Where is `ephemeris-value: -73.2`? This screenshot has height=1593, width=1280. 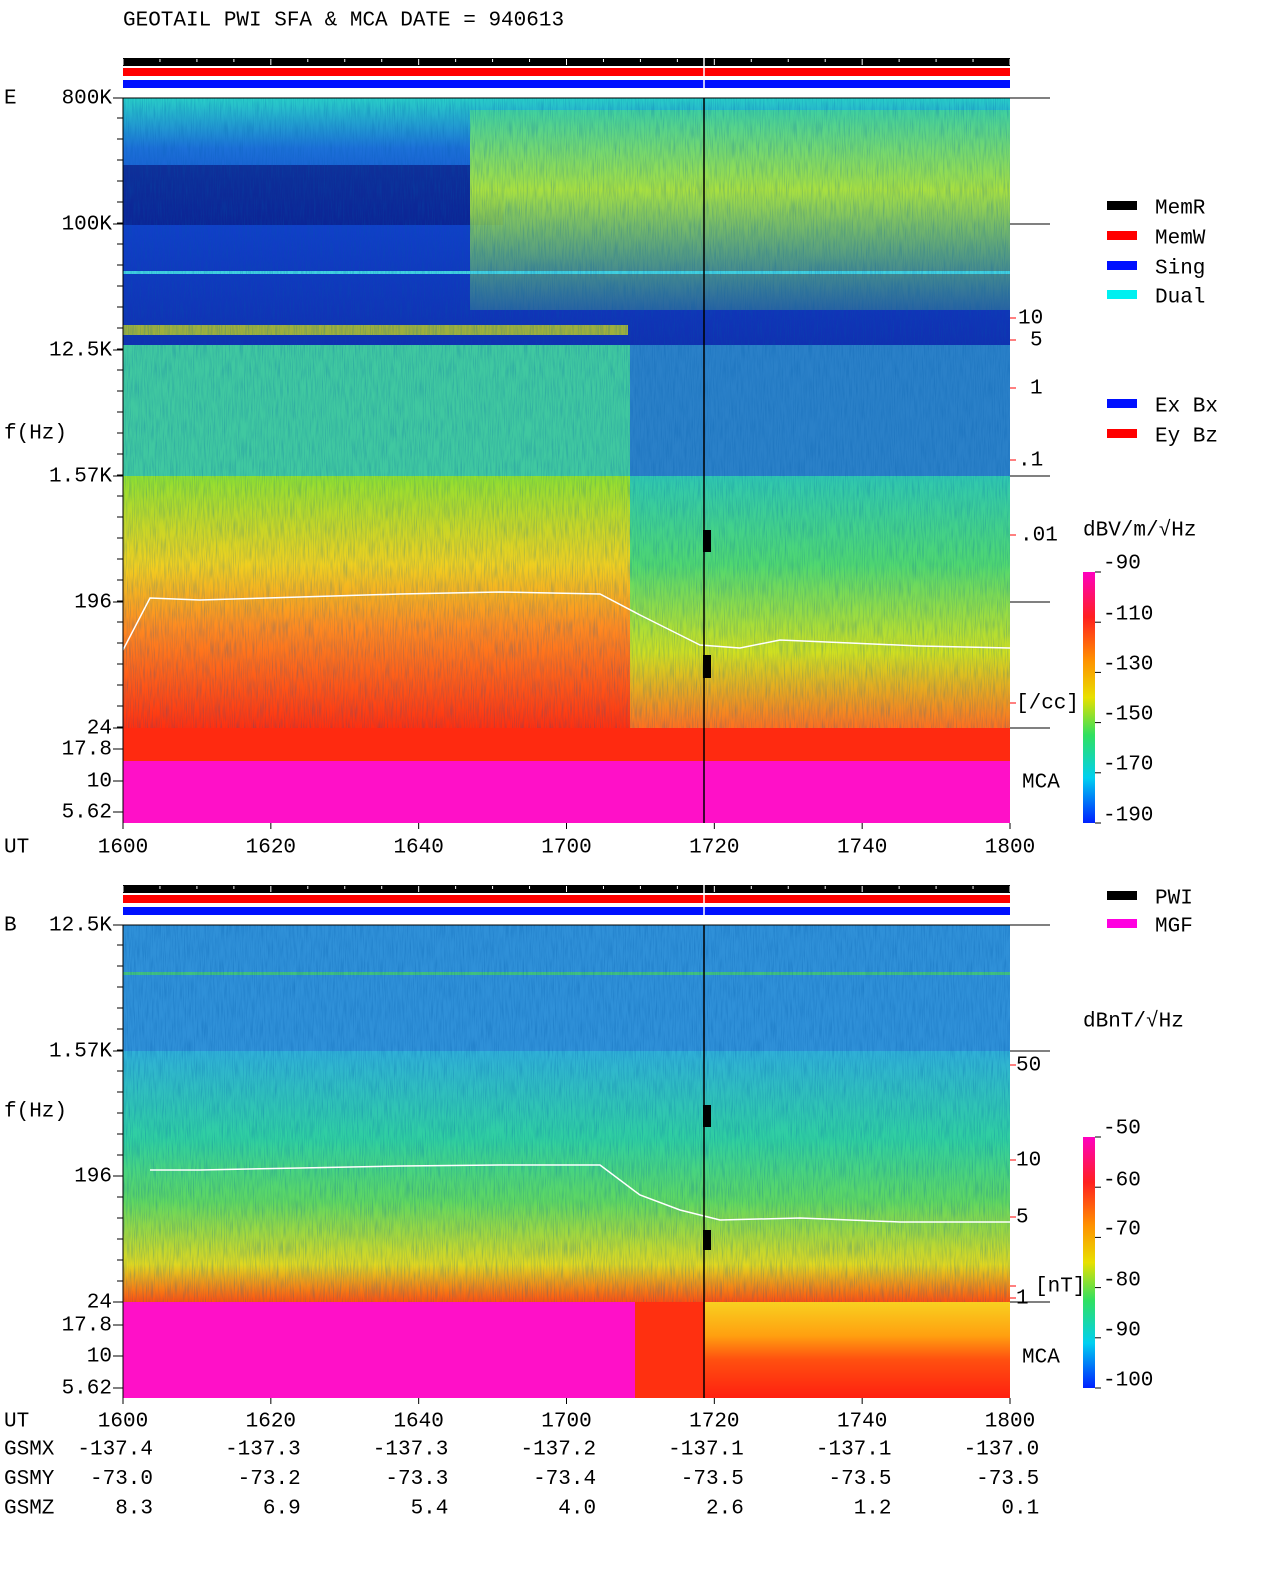 ephemeris-value: -73.2 is located at coordinates (269, 1479).